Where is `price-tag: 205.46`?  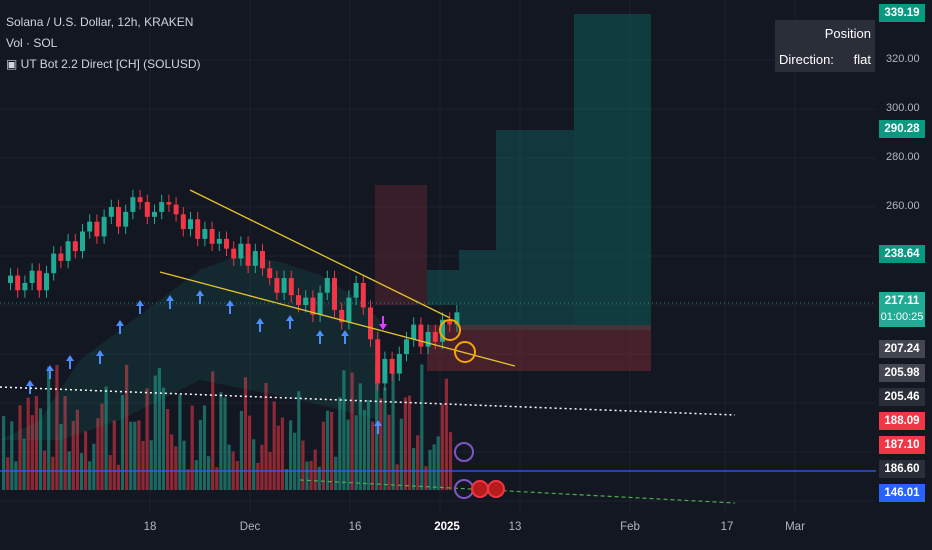 price-tag: 205.46 is located at coordinates (902, 397).